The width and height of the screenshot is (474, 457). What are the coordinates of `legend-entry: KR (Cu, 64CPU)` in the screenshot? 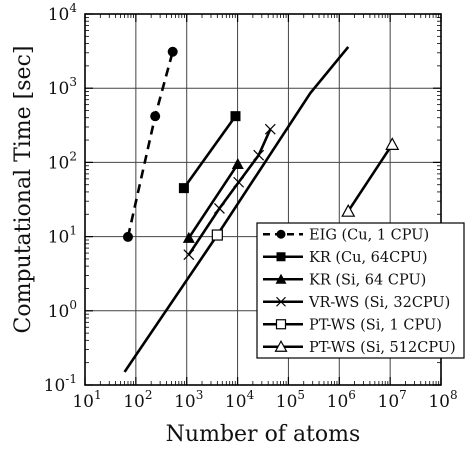 It's located at (345, 258).